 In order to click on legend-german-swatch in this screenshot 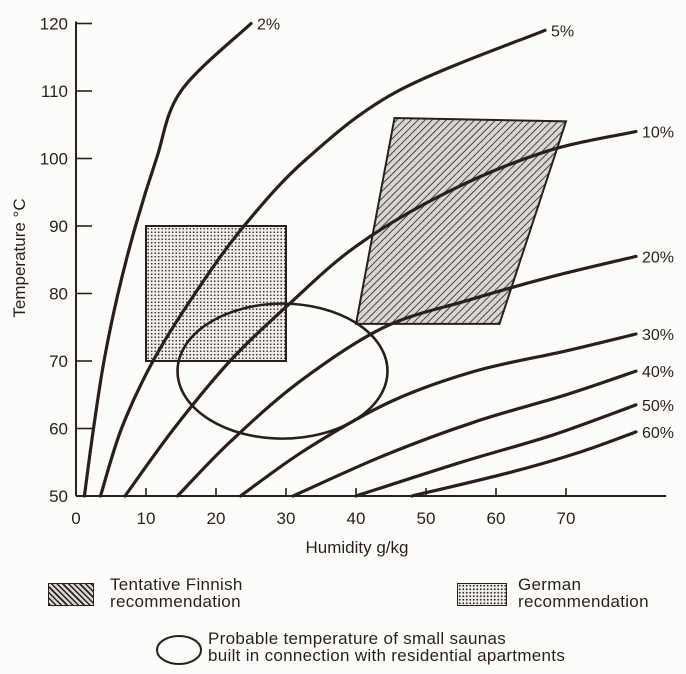, I will do `click(482, 594)`.